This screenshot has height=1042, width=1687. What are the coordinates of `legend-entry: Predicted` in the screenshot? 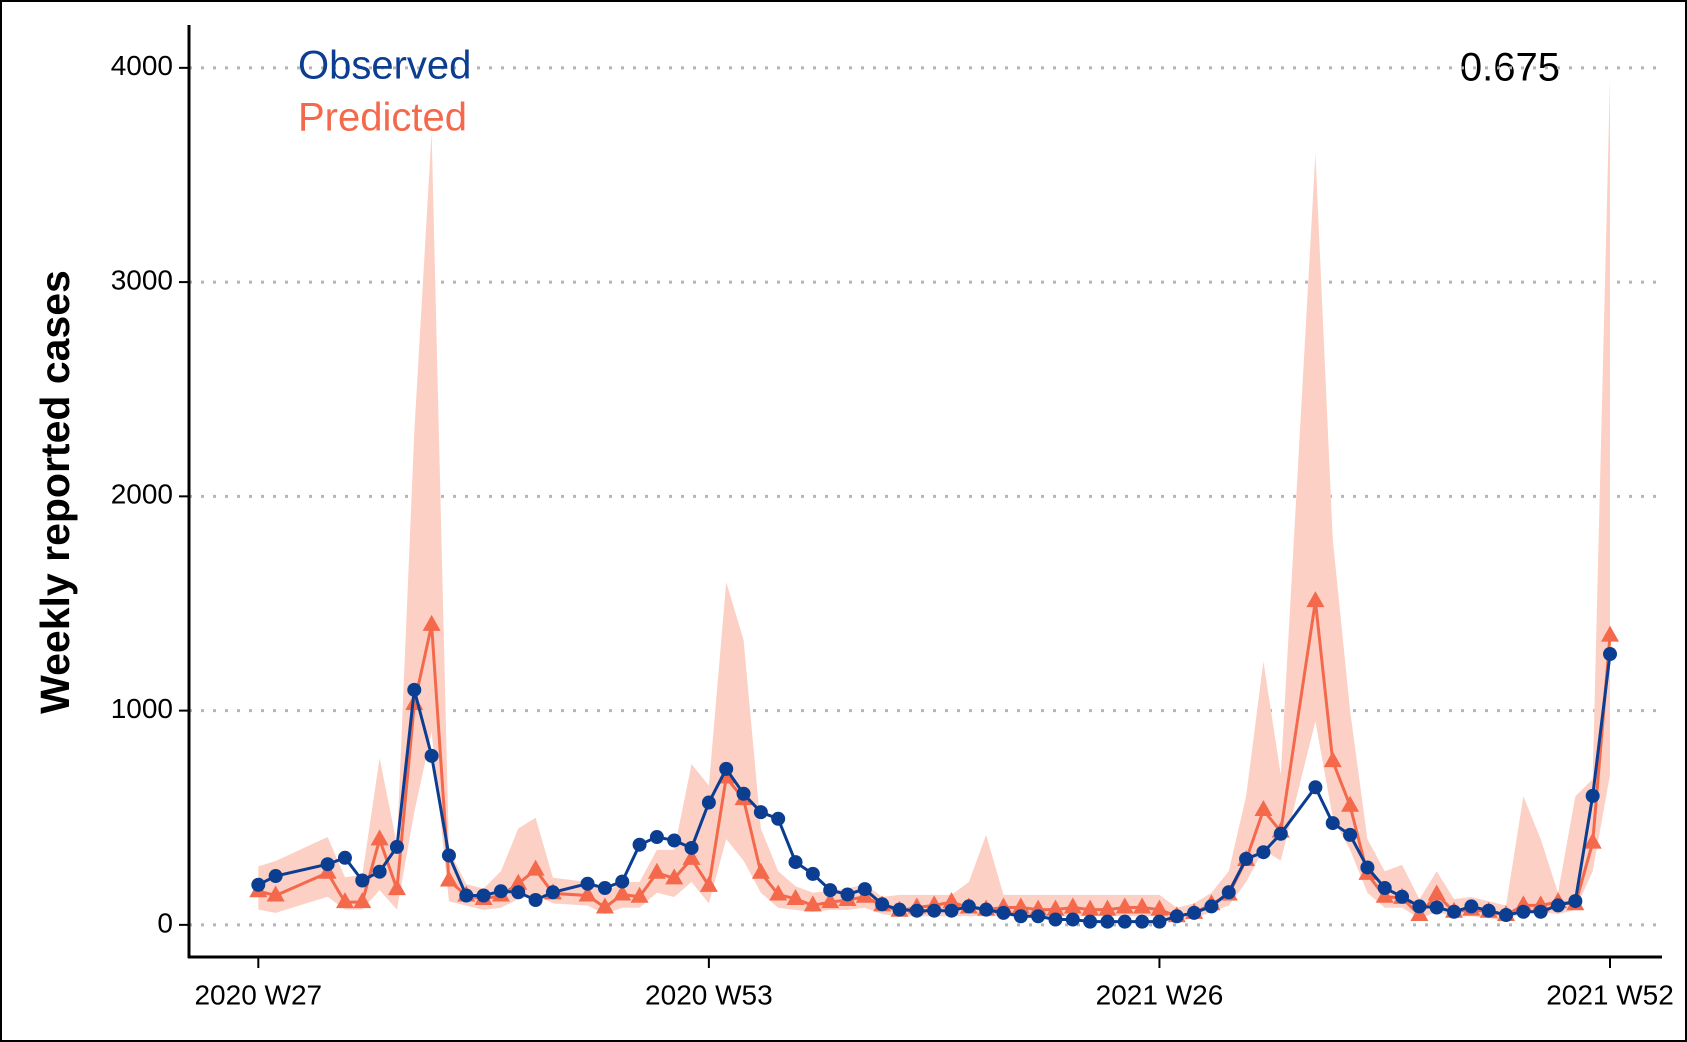 It's located at (382, 118).